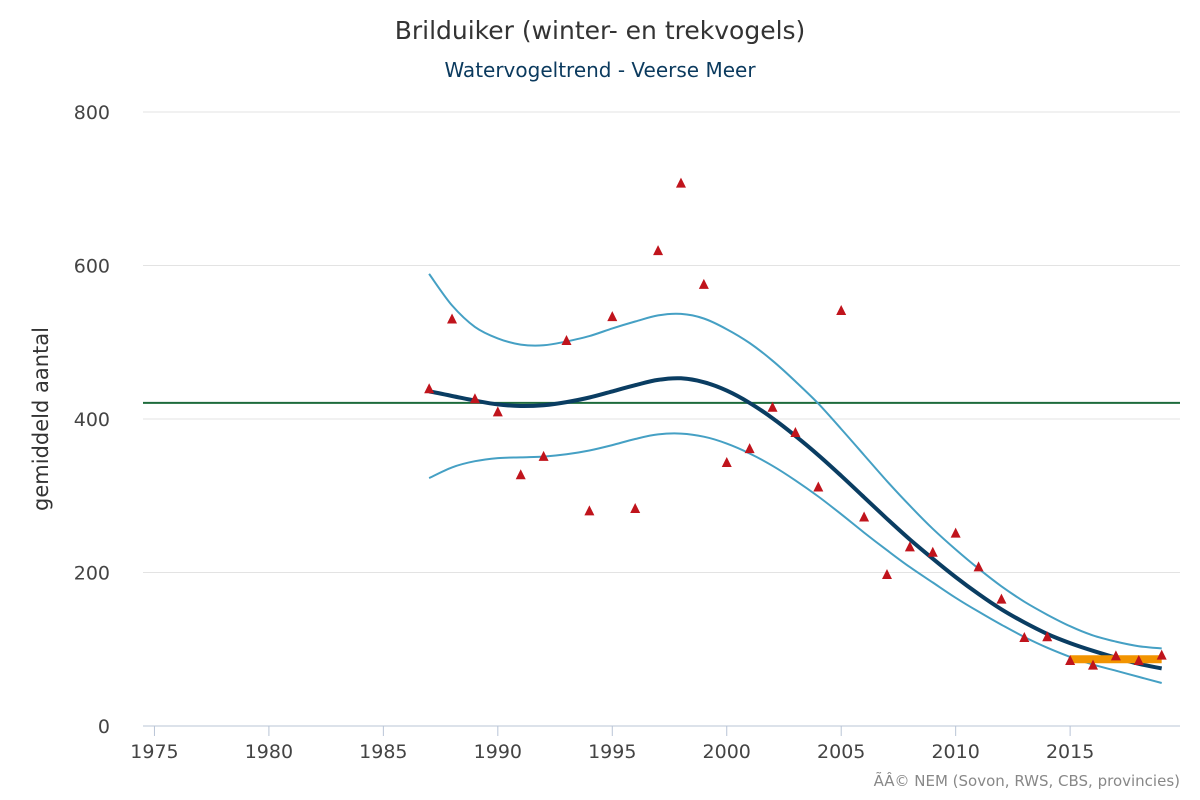  Describe the element at coordinates (383, 752) in the screenshot. I see `x-tick-label: 1985` at that location.